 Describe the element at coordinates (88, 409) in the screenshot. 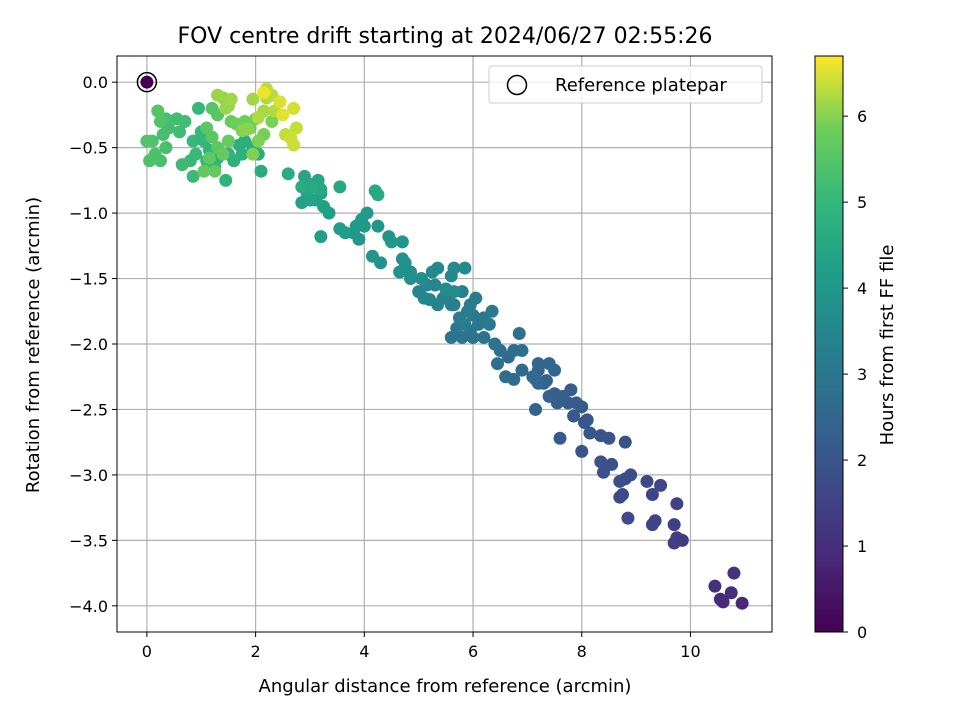

I see `y-tick-label: −2.5` at that location.